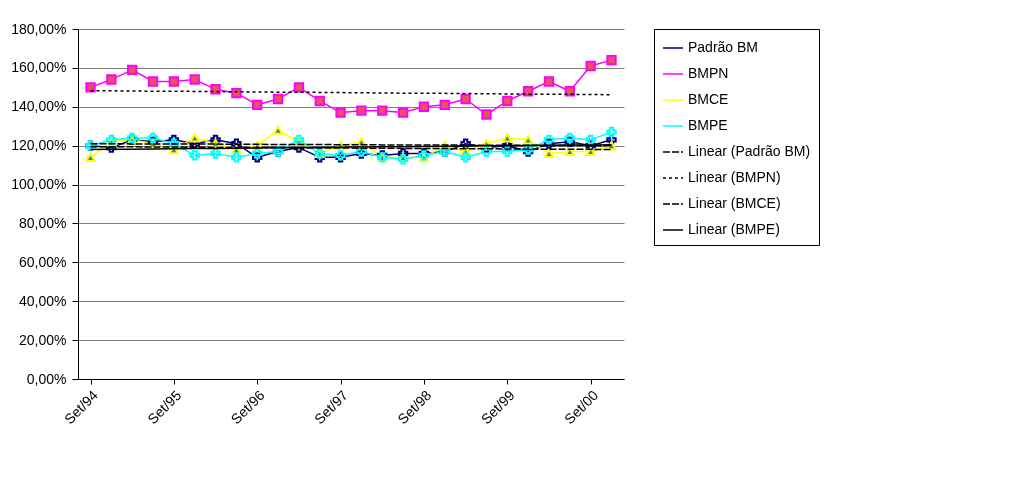  What do you see at coordinates (39, 28) in the screenshot?
I see `y-tick-label: 180,00%` at bounding box center [39, 28].